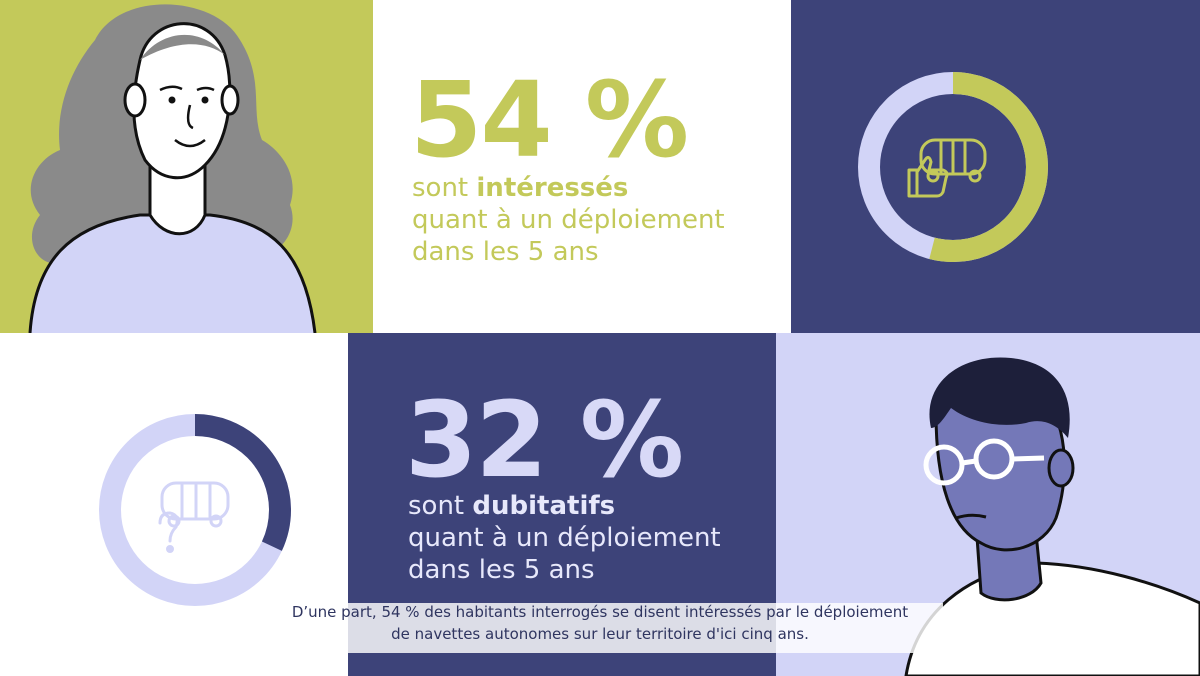 The width and height of the screenshot is (1200, 676). I want to click on donut-dubious, so click(195, 510).